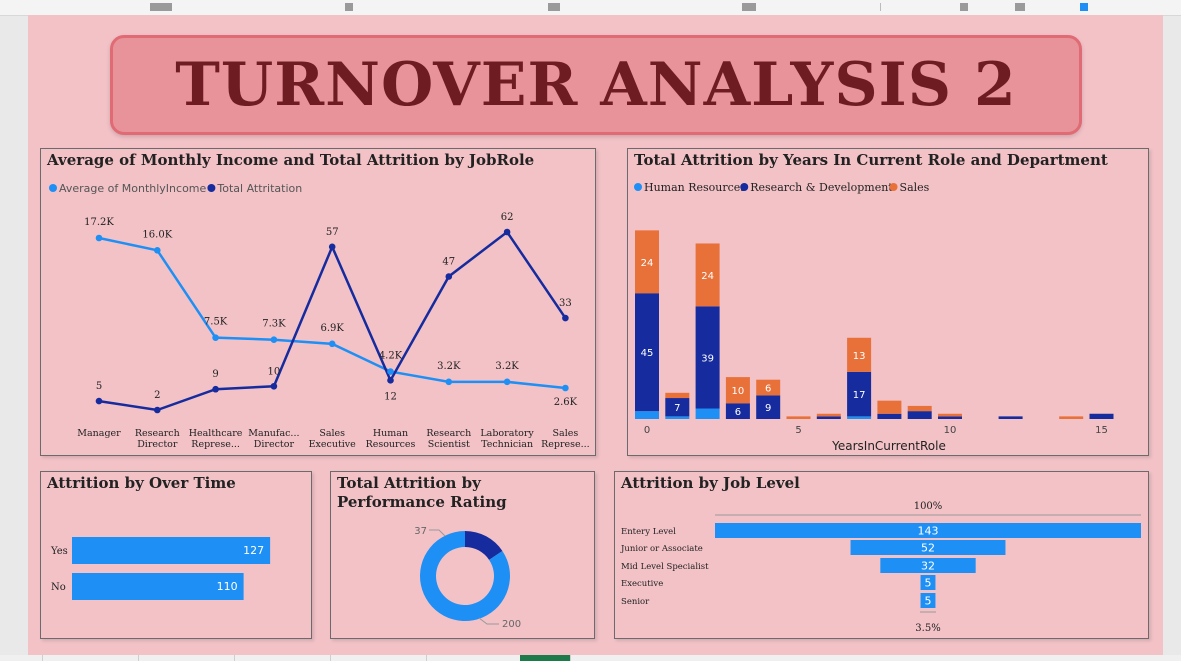  I want to click on x-tick-label: Technician, so click(507, 444).